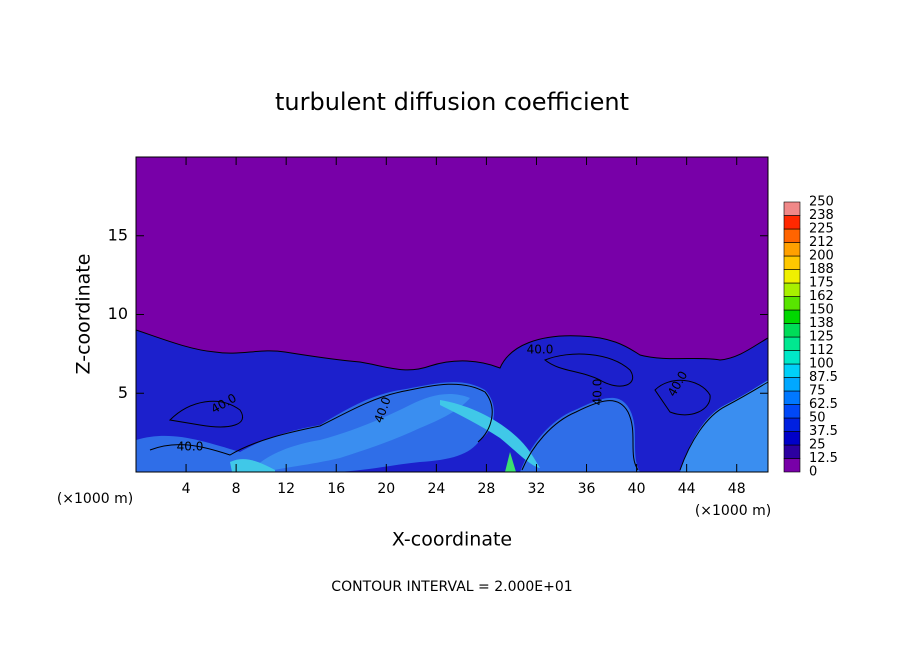 This screenshot has height=654, width=904. I want to click on colorbar-label: 75, so click(817, 391).